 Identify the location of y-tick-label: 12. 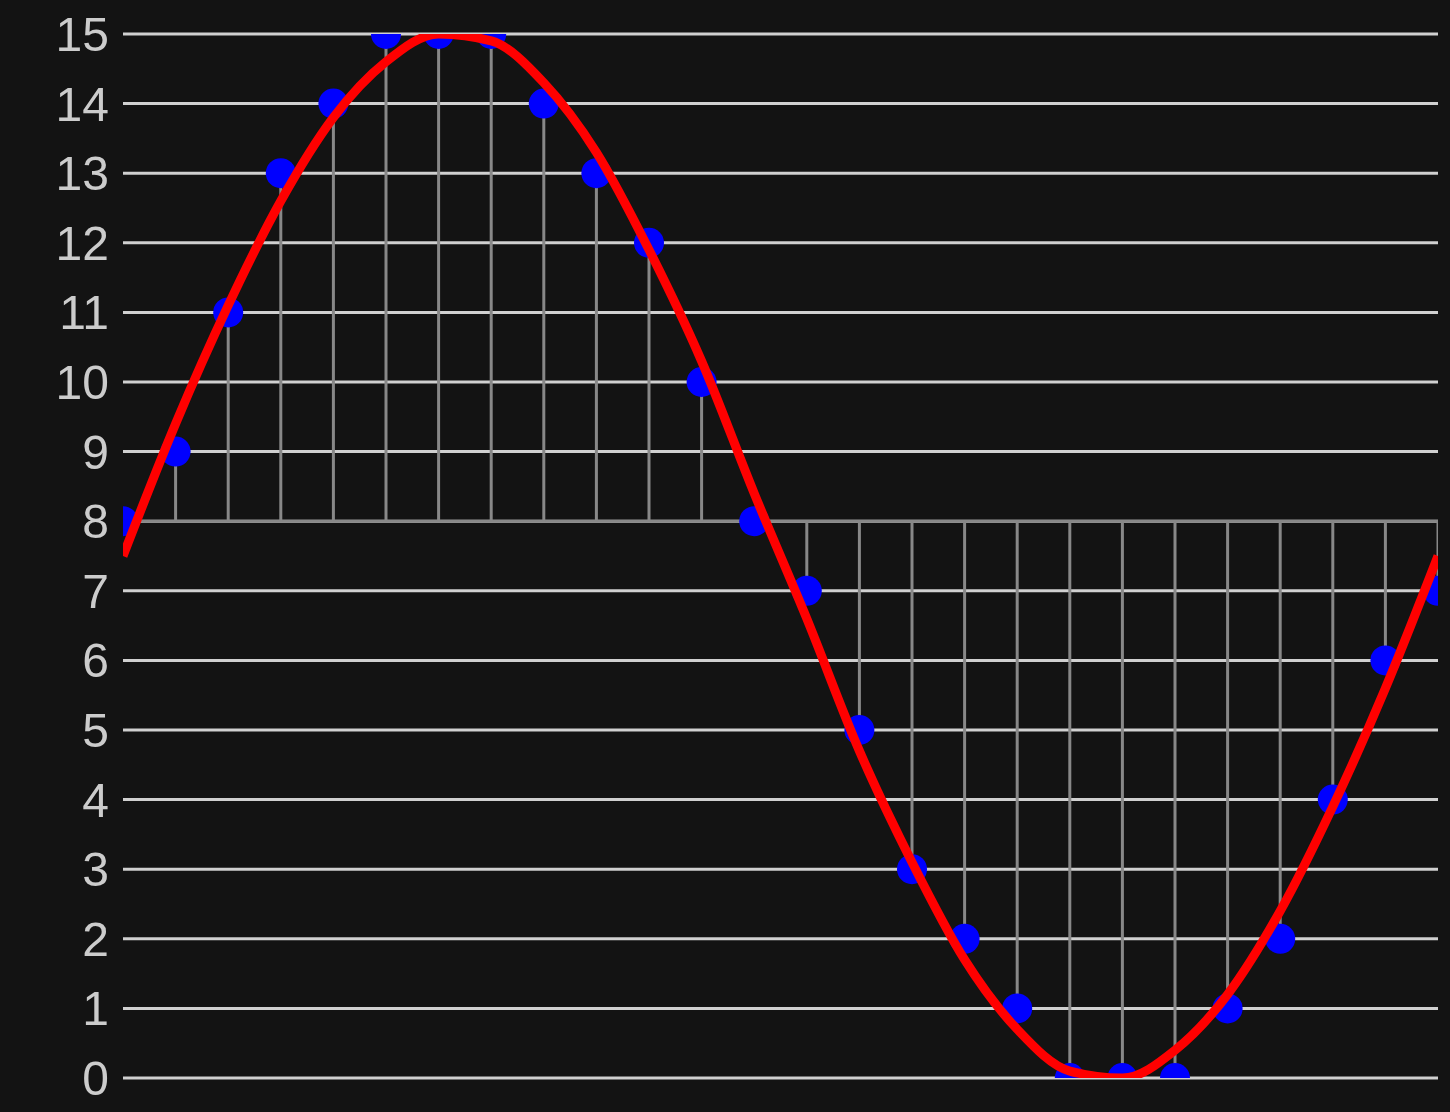
(82, 243).